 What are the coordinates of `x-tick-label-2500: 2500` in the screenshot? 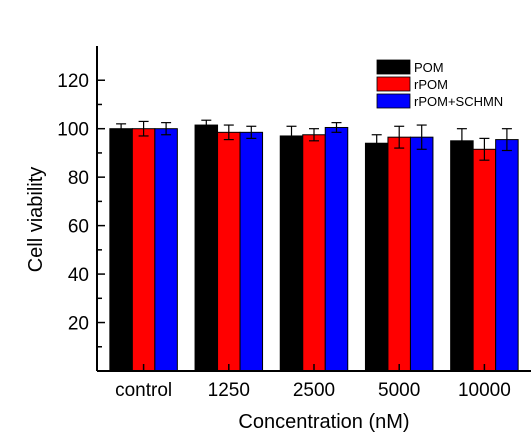 It's located at (314, 390).